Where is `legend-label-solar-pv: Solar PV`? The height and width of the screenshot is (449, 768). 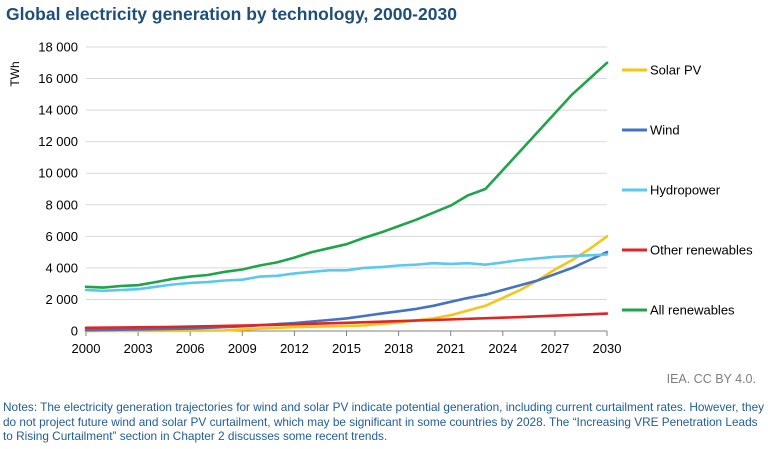
legend-label-solar-pv: Solar PV is located at coordinates (676, 70).